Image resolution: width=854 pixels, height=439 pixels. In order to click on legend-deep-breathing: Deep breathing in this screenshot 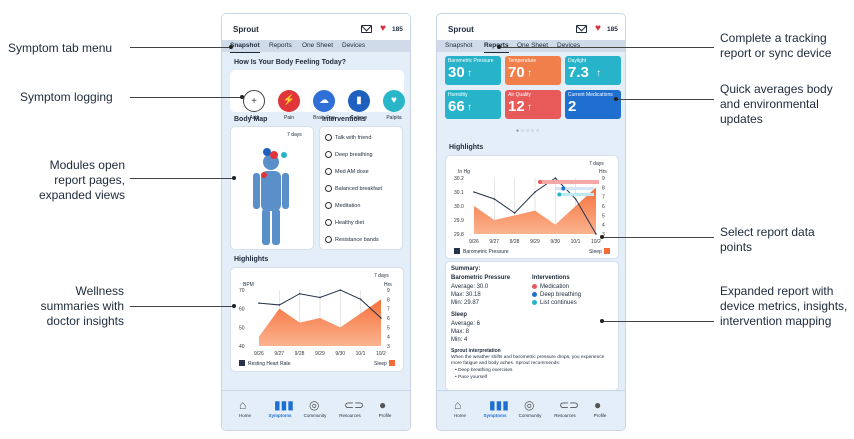, I will do `click(556, 295)`.